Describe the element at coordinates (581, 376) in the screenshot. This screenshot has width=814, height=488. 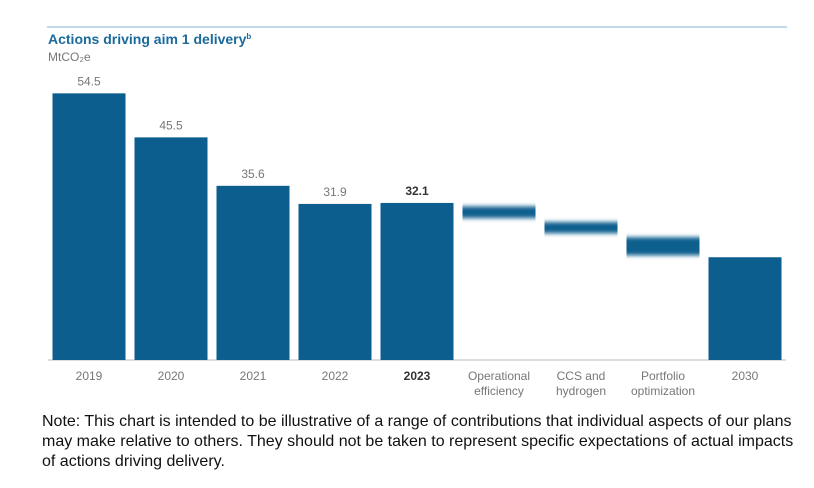
I see `x-tick-label: CCS and` at that location.